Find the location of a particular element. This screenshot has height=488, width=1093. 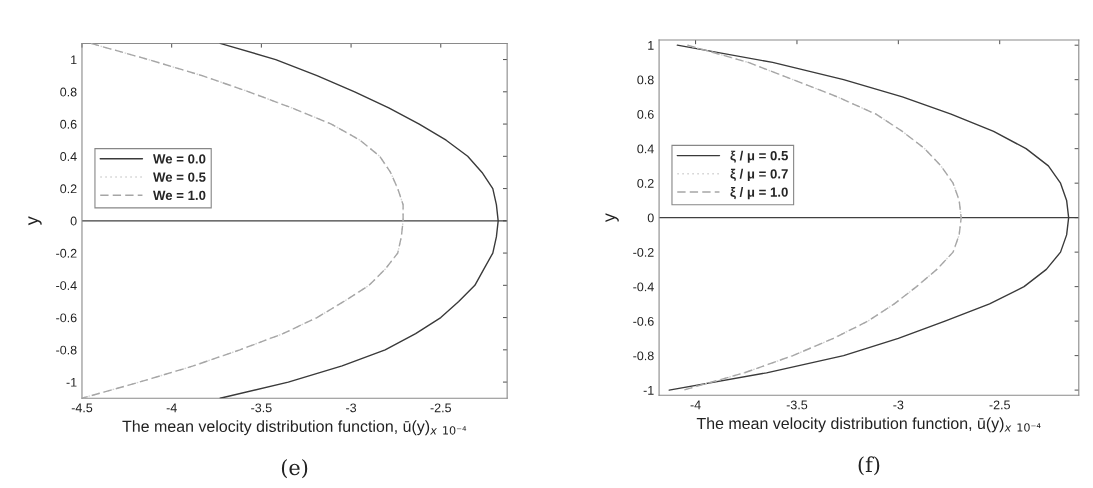

text: (e) is located at coordinates (294, 469).